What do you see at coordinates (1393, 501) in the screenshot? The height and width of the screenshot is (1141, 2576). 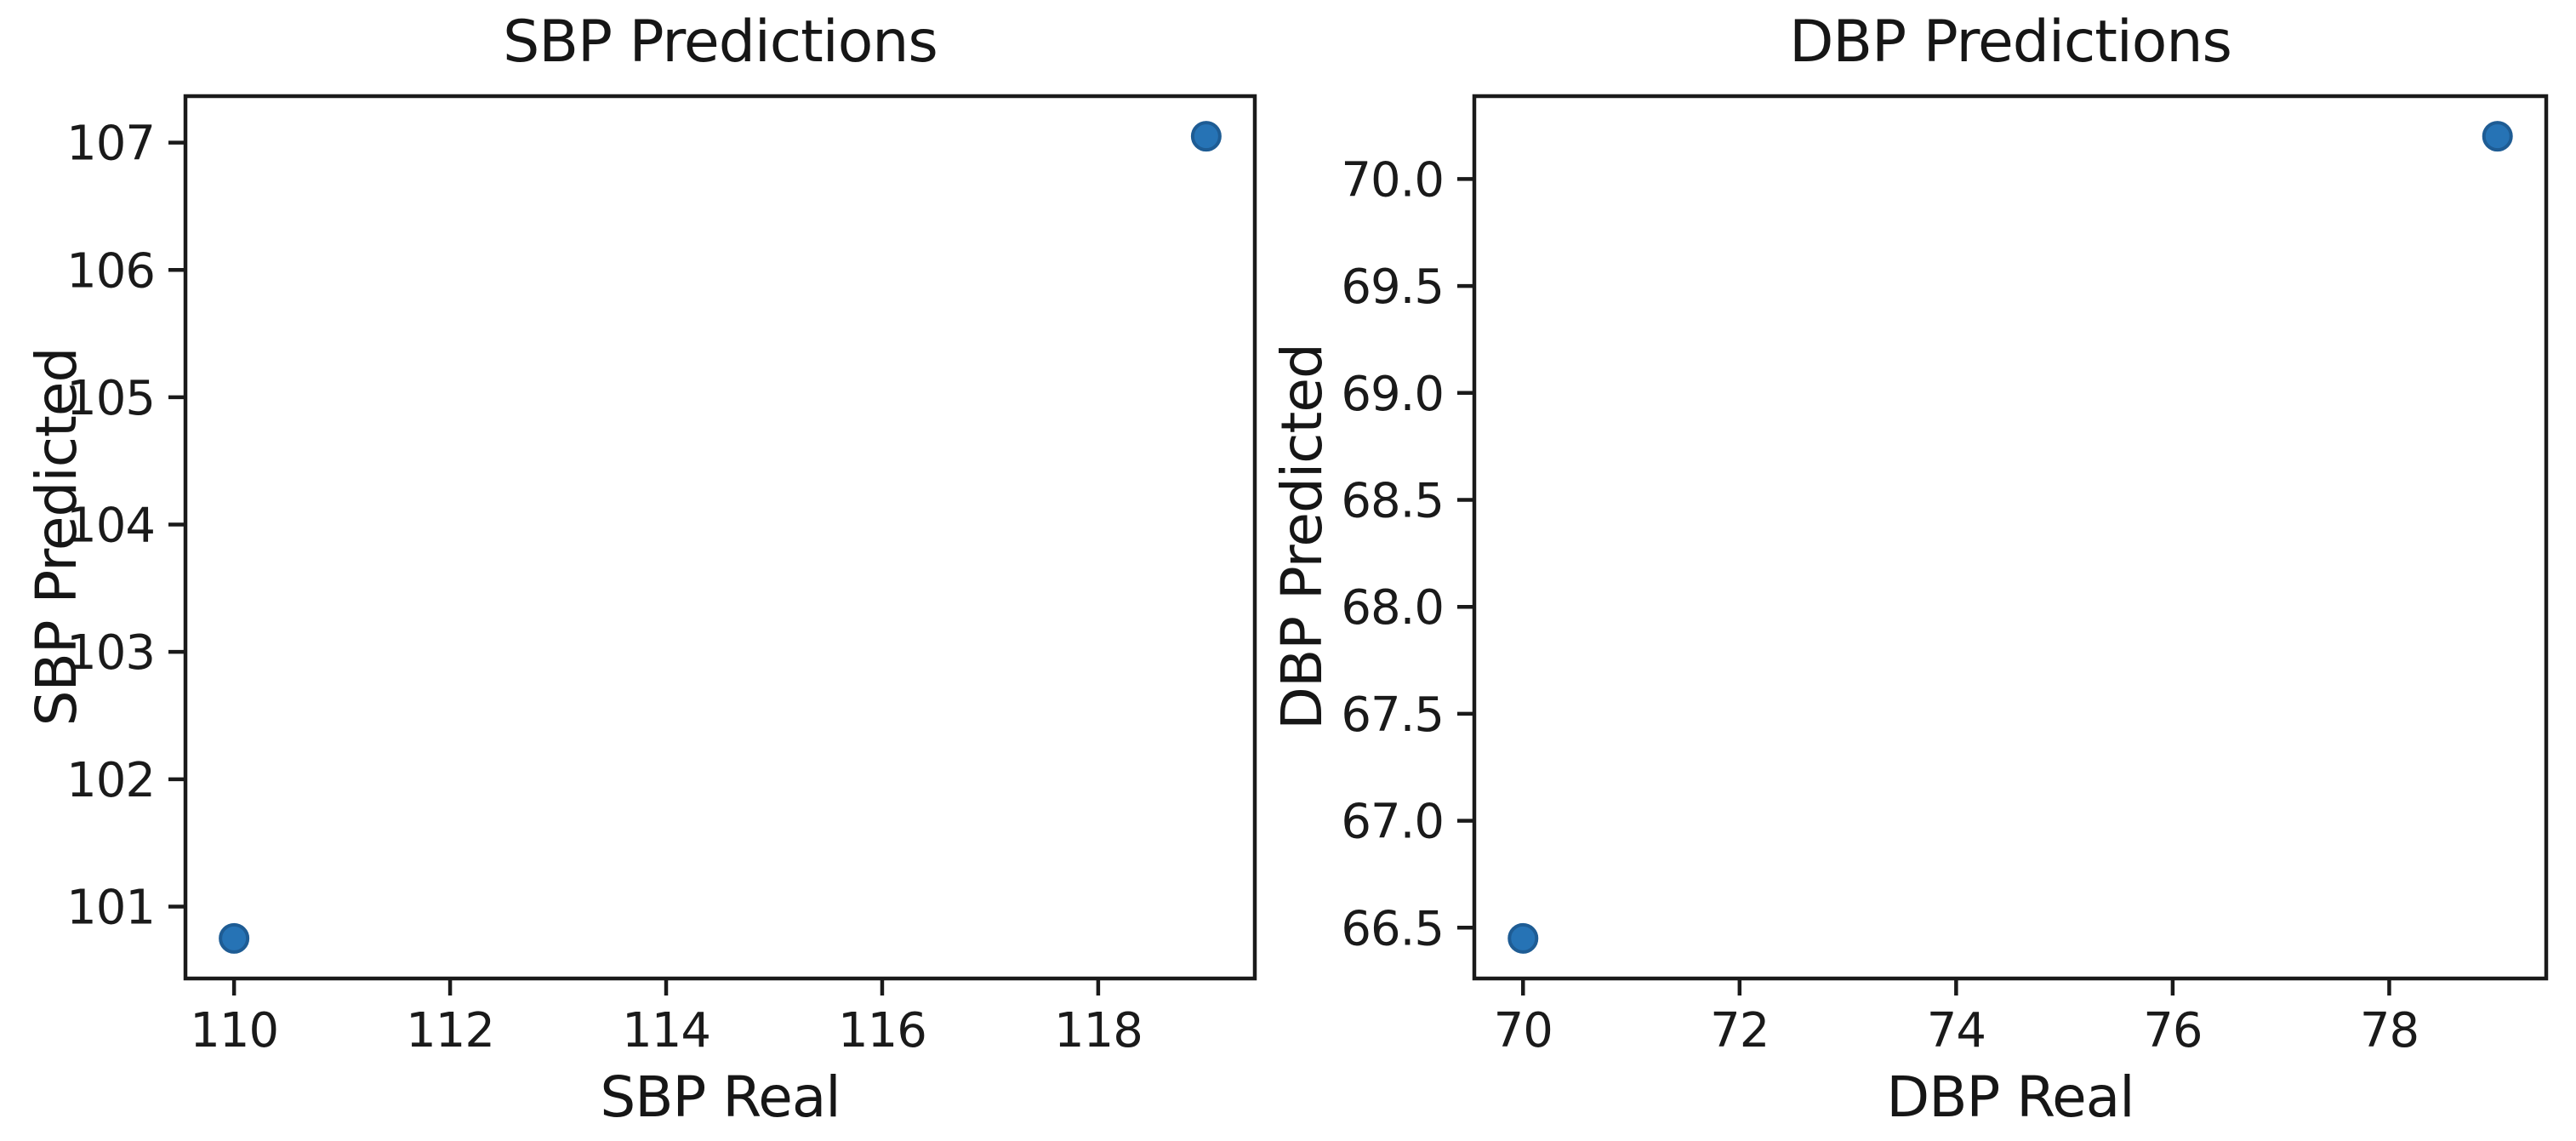 I see `y-tick-label: 68.5` at bounding box center [1393, 501].